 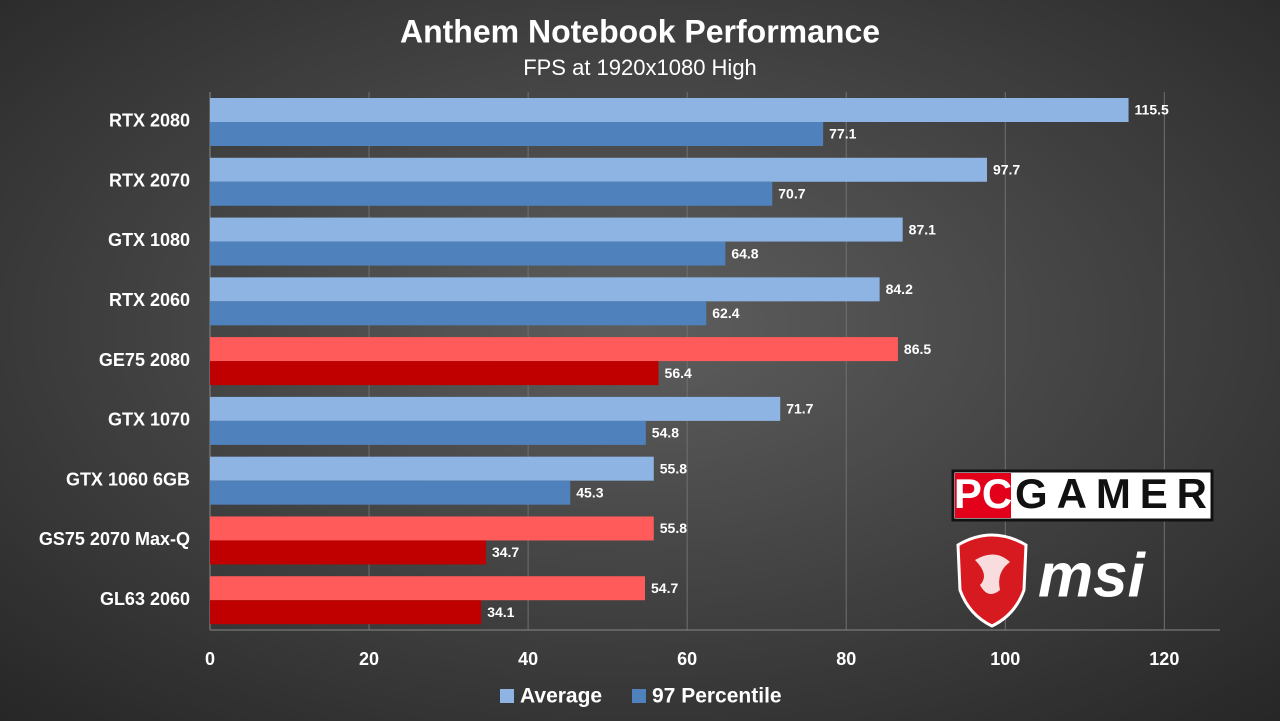 I want to click on x-tick-label: 0, so click(x=210, y=659).